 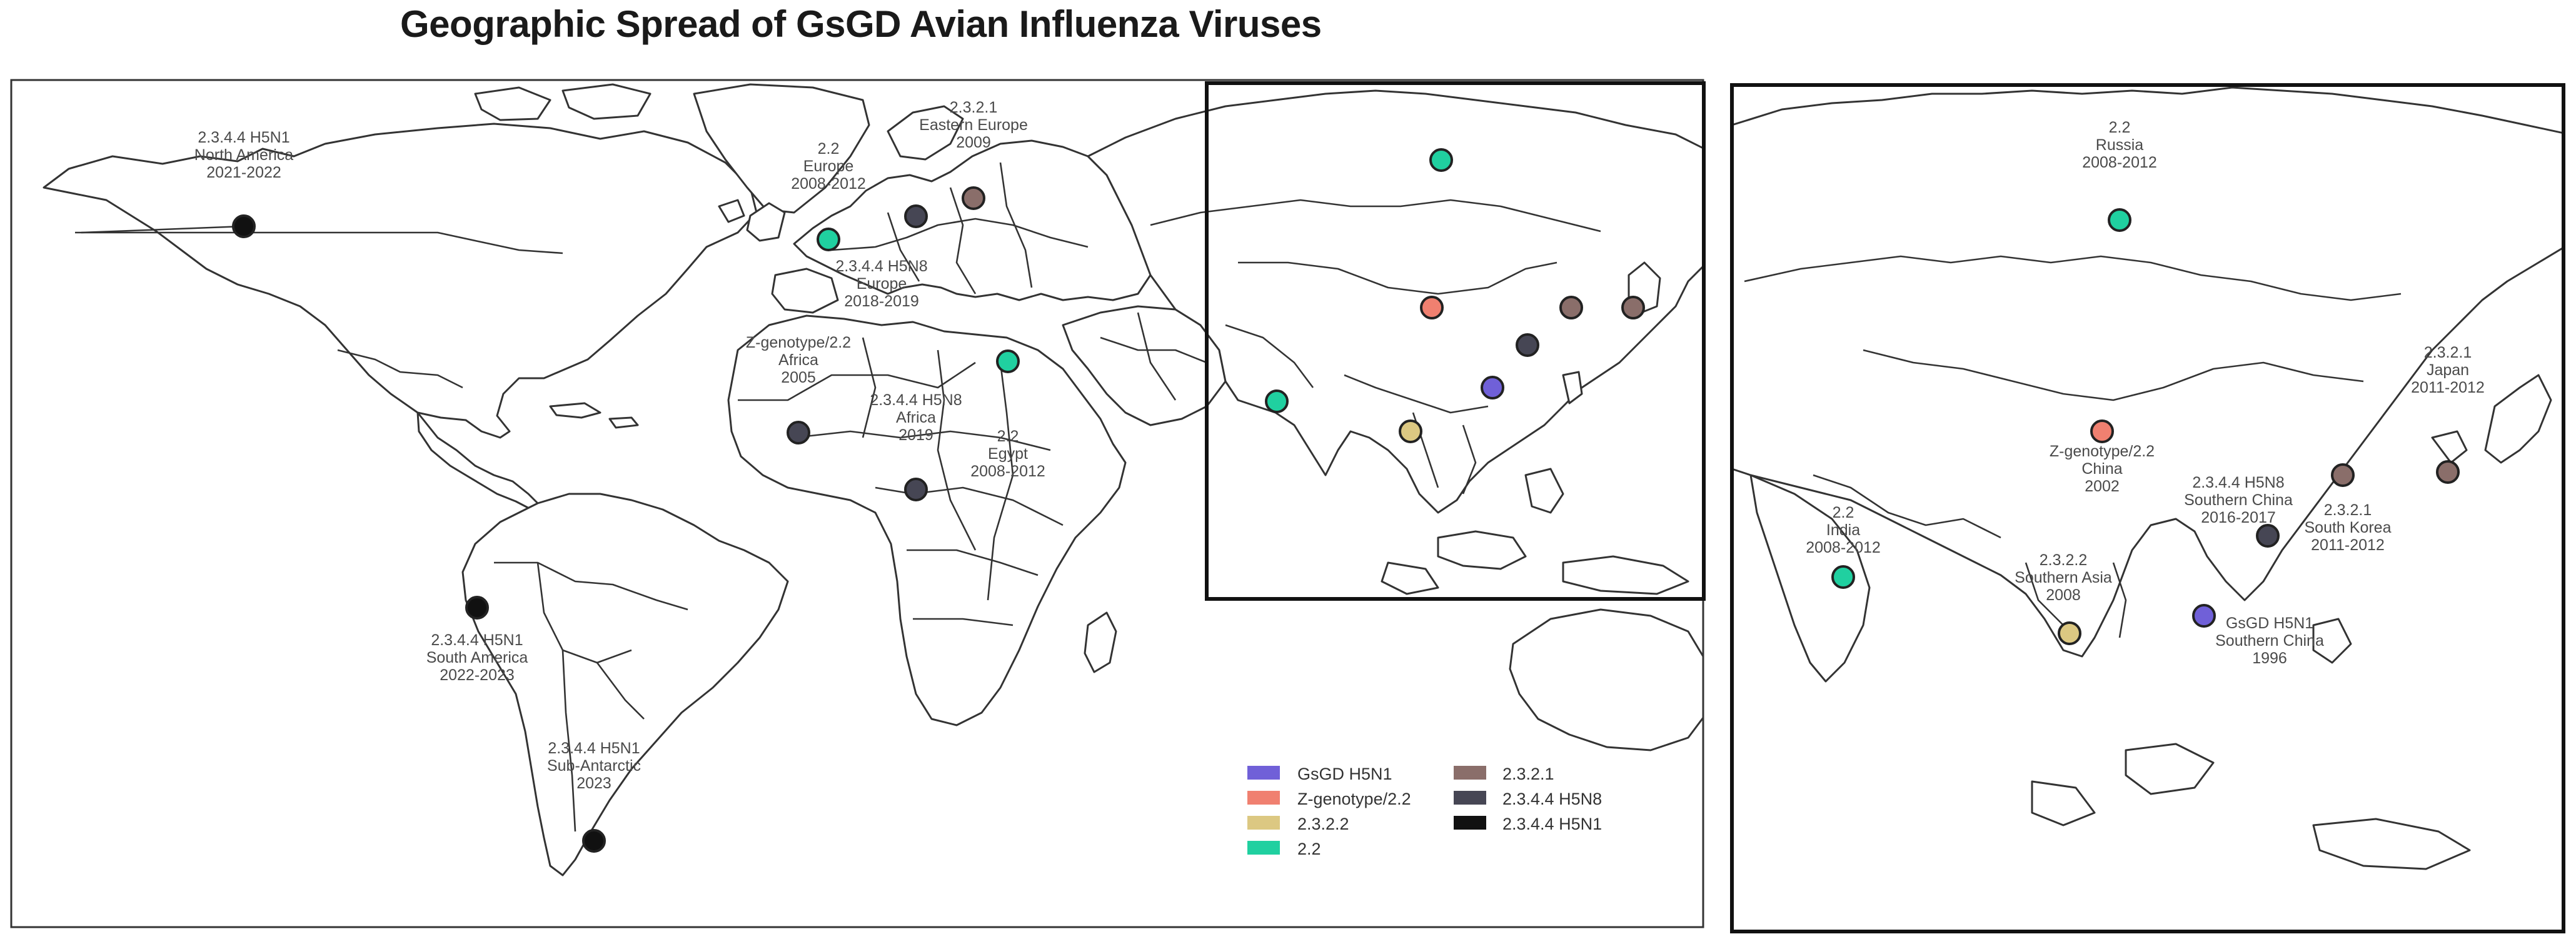 I want to click on south-america-landmass, so click(x=625, y=684).